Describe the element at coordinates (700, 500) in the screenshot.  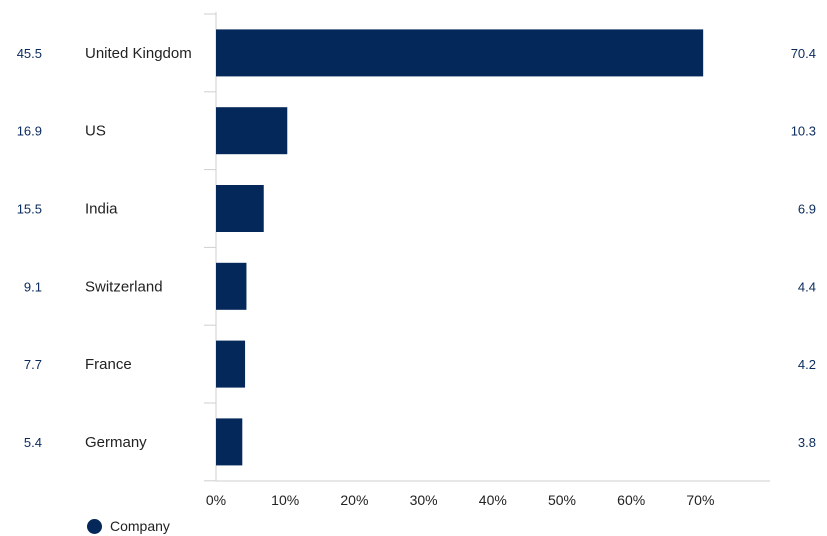
I see `x-tick-label: 70%` at that location.